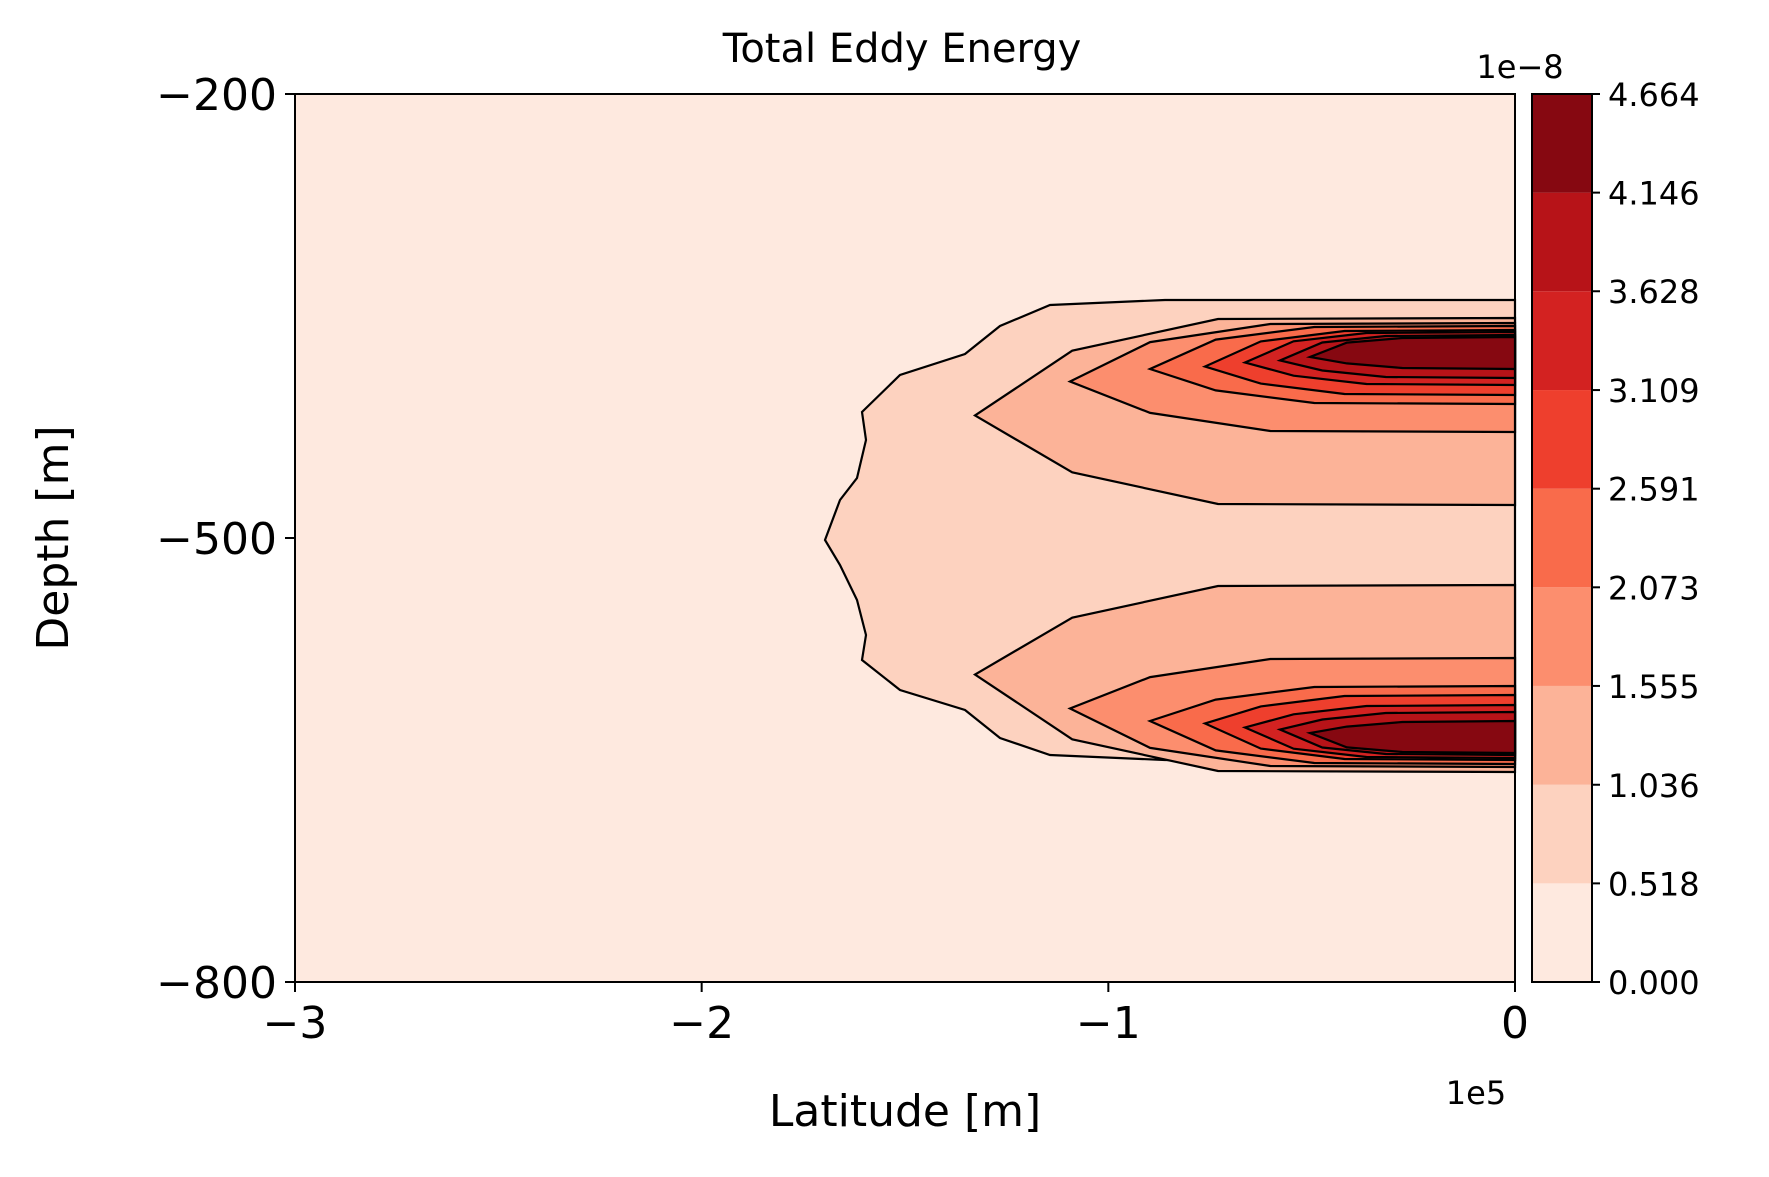 The width and height of the screenshot is (1769, 1177). What do you see at coordinates (1519, 67) in the screenshot?
I see `colorbar-offset-text: 1e−8` at bounding box center [1519, 67].